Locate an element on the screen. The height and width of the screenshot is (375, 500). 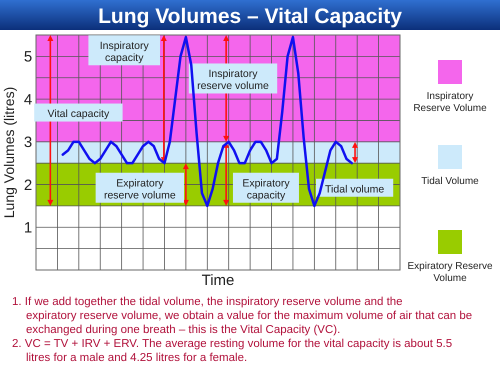
y-axis-title: Lung Volumes (litres) is located at coordinates (9, 152).